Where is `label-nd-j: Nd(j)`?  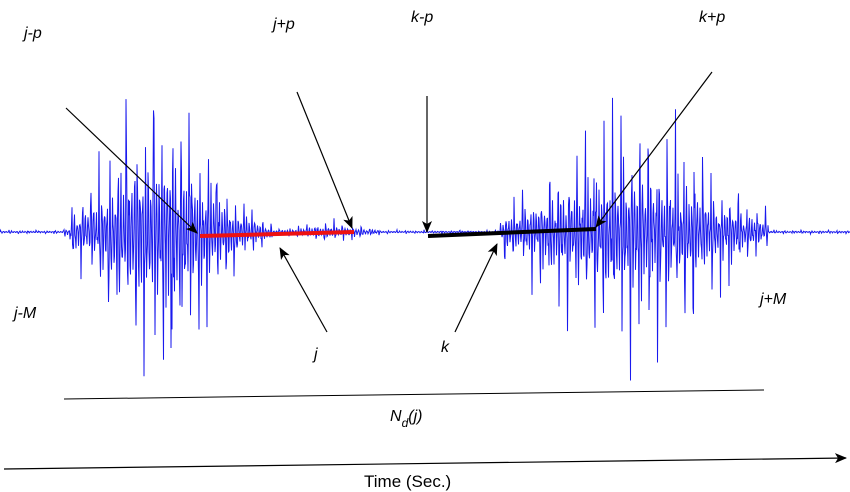
label-nd-j: Nd(j) is located at coordinates (406, 419).